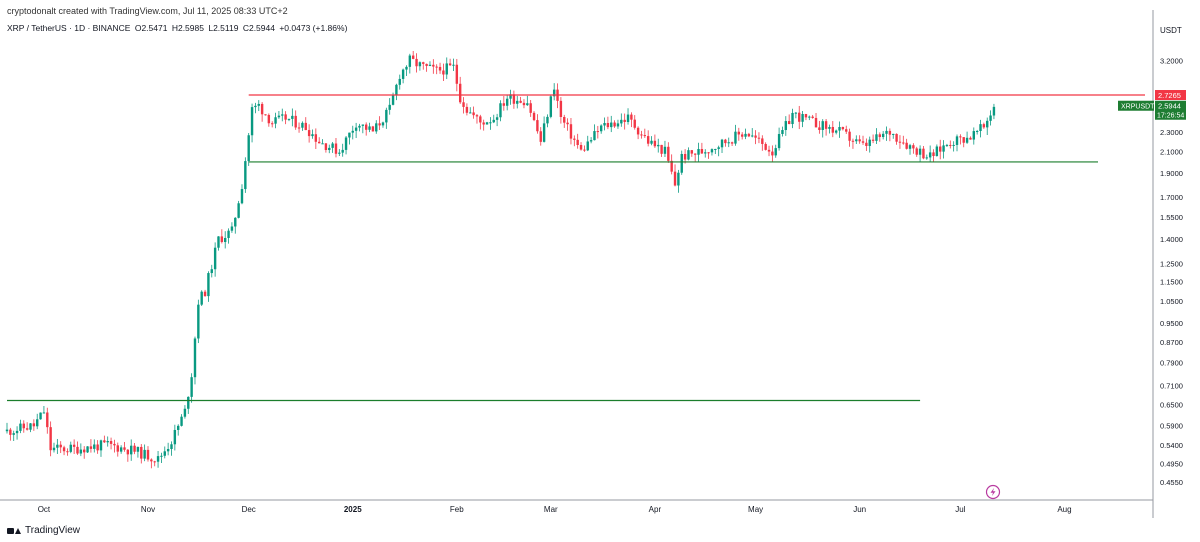 The image size is (1200, 542). What do you see at coordinates (655, 509) in the screenshot?
I see `time-tick-label: Apr` at bounding box center [655, 509].